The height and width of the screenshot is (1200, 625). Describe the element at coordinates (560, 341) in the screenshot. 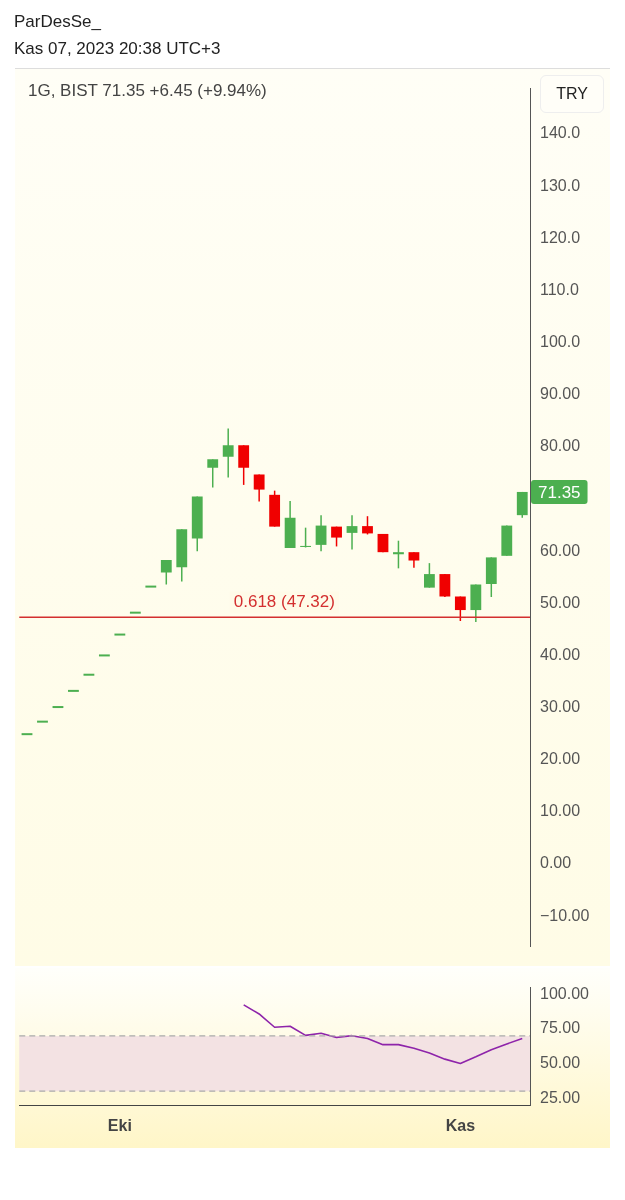

I see `y-tick-label: 100.0` at that location.